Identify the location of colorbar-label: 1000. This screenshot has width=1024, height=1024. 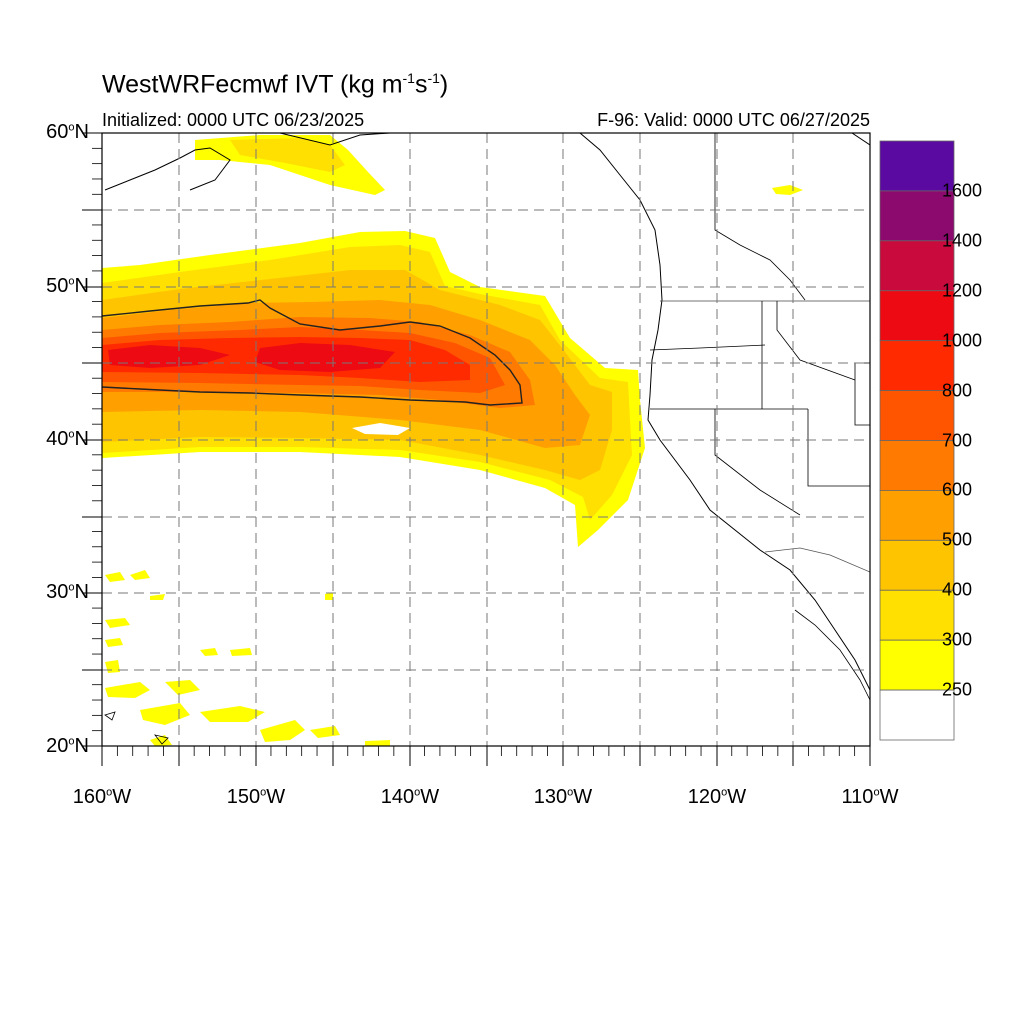
(962, 340).